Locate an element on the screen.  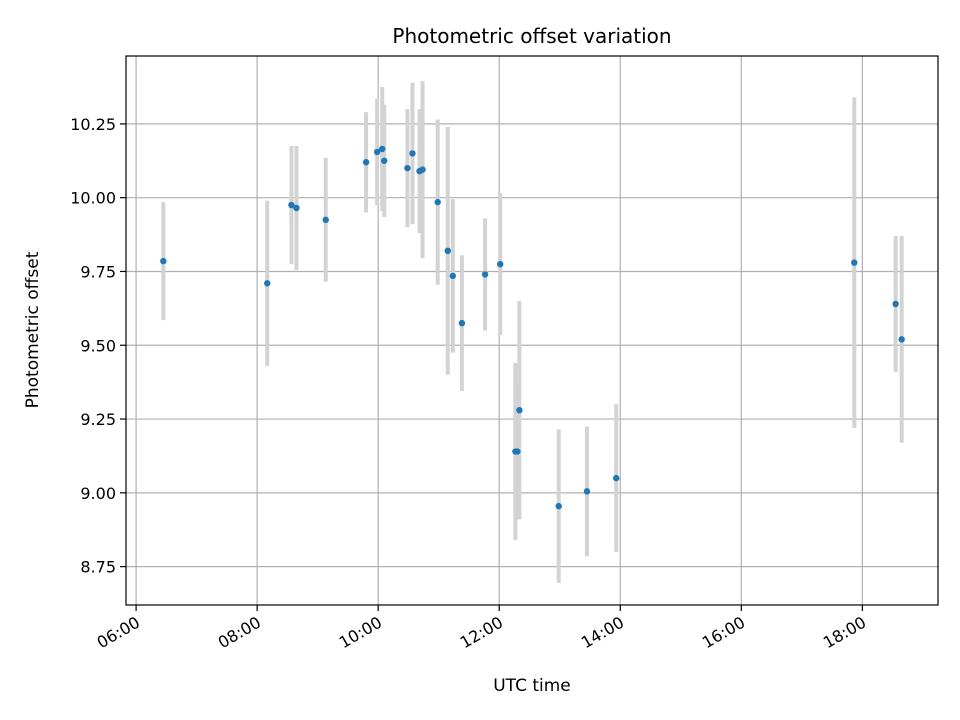
y-tick-label: 9.25 is located at coordinates (98, 419).